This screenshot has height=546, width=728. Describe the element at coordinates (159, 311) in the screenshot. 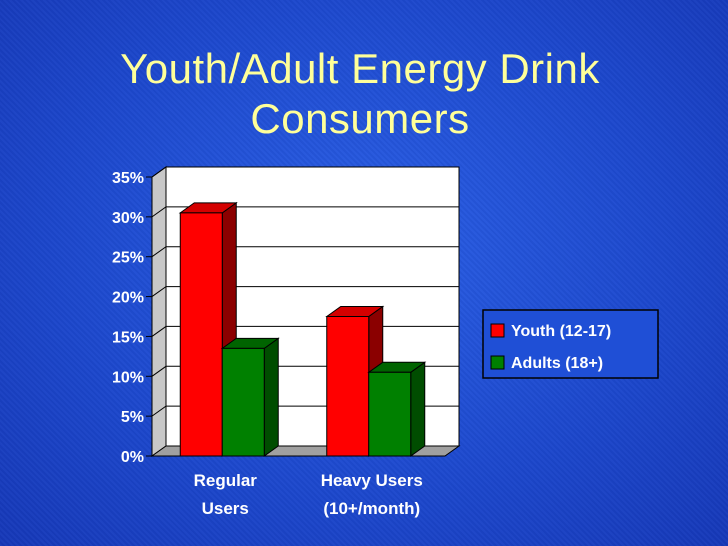

I see `side-wall` at that location.